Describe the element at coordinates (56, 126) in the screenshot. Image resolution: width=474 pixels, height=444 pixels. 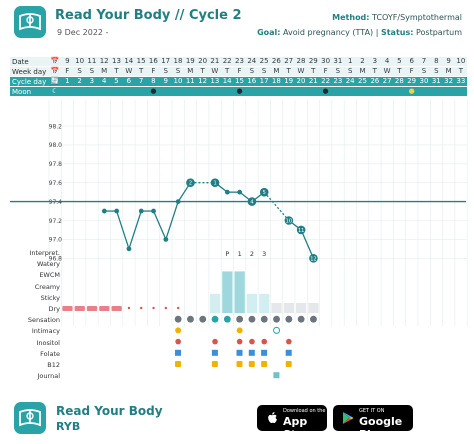
I see `y-tick-label: 98.2` at that location.